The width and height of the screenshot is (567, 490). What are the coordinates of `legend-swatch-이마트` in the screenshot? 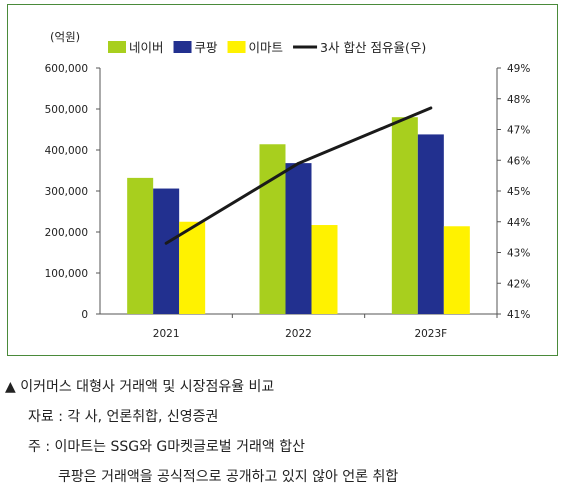 It's located at (236, 47).